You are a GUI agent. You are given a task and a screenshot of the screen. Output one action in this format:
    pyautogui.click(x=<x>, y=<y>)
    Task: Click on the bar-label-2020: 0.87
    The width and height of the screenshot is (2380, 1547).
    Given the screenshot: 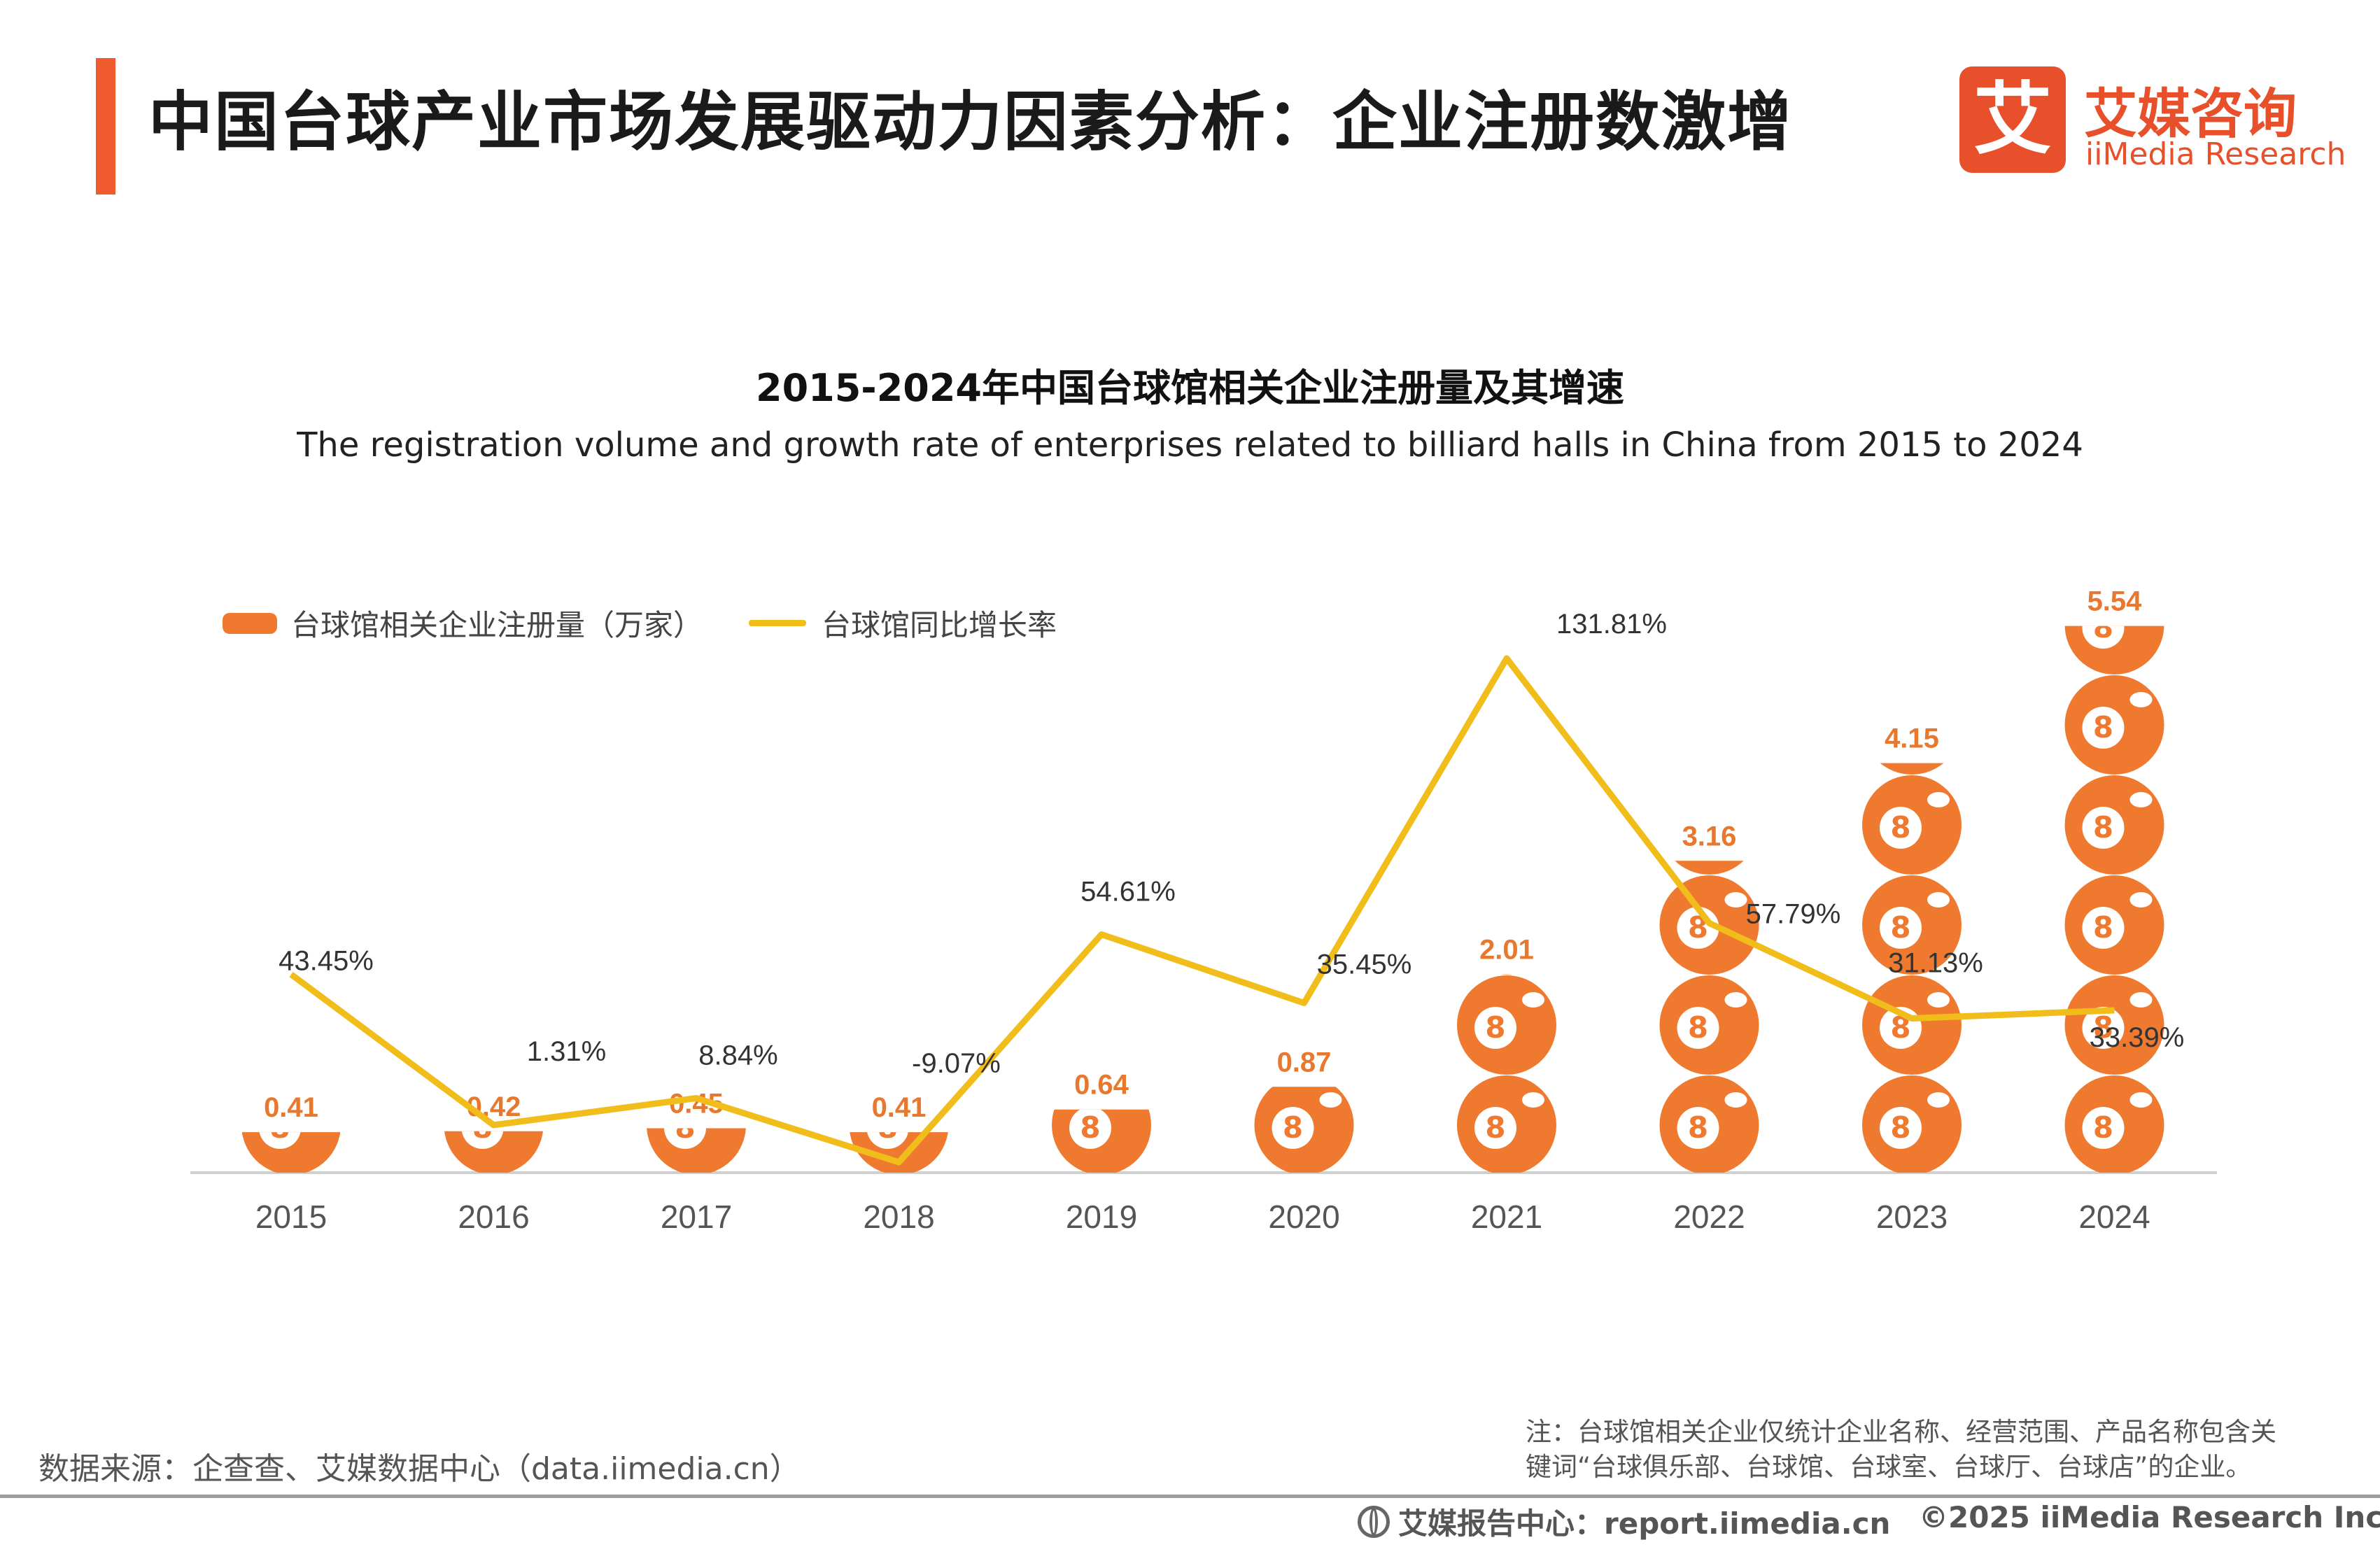 What is the action you would take?
    pyautogui.click(x=1304, y=1062)
    